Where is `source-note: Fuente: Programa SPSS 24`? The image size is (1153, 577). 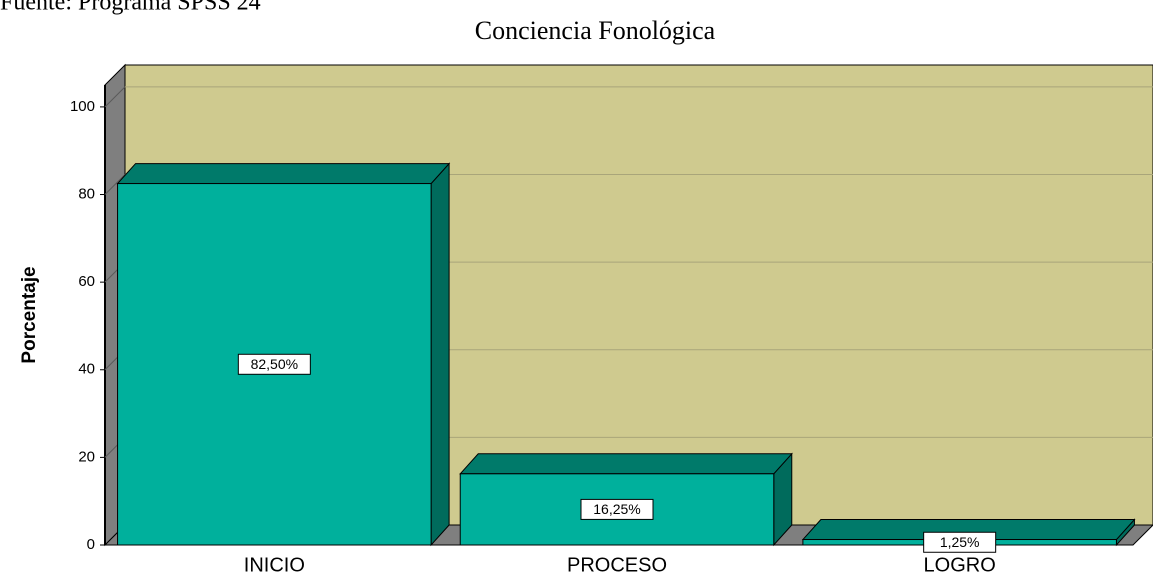
source-note: Fuente: Programa SPSS 24 is located at coordinates (130, 8).